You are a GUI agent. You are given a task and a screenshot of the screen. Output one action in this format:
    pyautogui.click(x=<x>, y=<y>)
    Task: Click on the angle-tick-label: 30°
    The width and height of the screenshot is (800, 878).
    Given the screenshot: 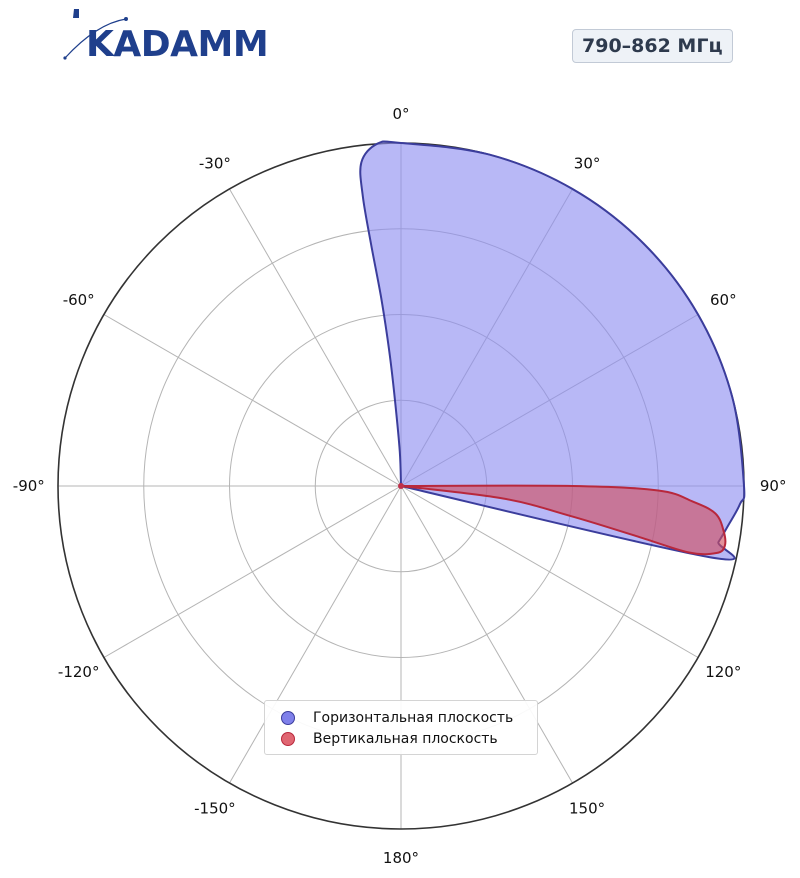 What is the action you would take?
    pyautogui.click(x=587, y=164)
    